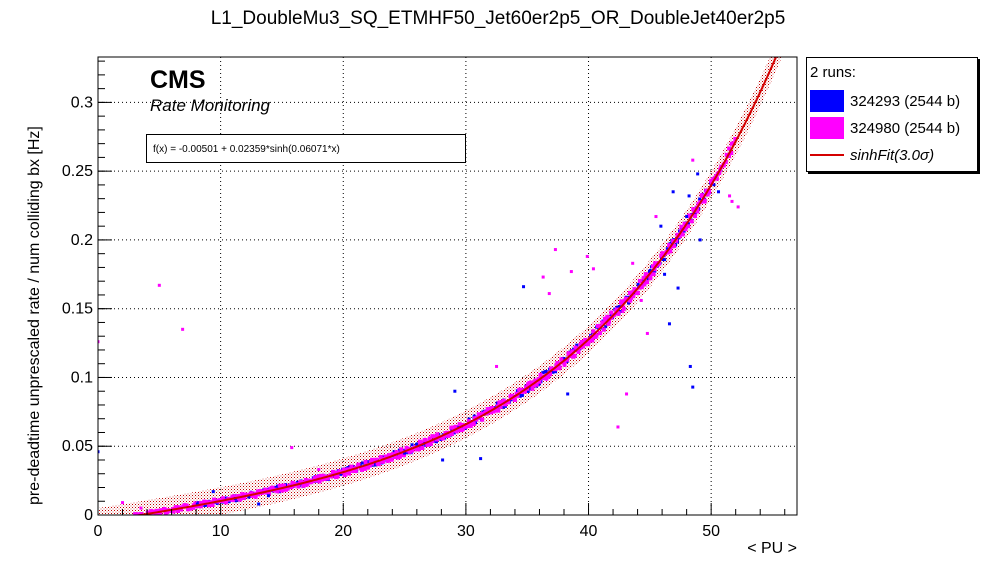 This screenshot has width=996, height=572. What do you see at coordinates (905, 128) in the screenshot?
I see `legend-label-run2: 324980 (2544 b)` at bounding box center [905, 128].